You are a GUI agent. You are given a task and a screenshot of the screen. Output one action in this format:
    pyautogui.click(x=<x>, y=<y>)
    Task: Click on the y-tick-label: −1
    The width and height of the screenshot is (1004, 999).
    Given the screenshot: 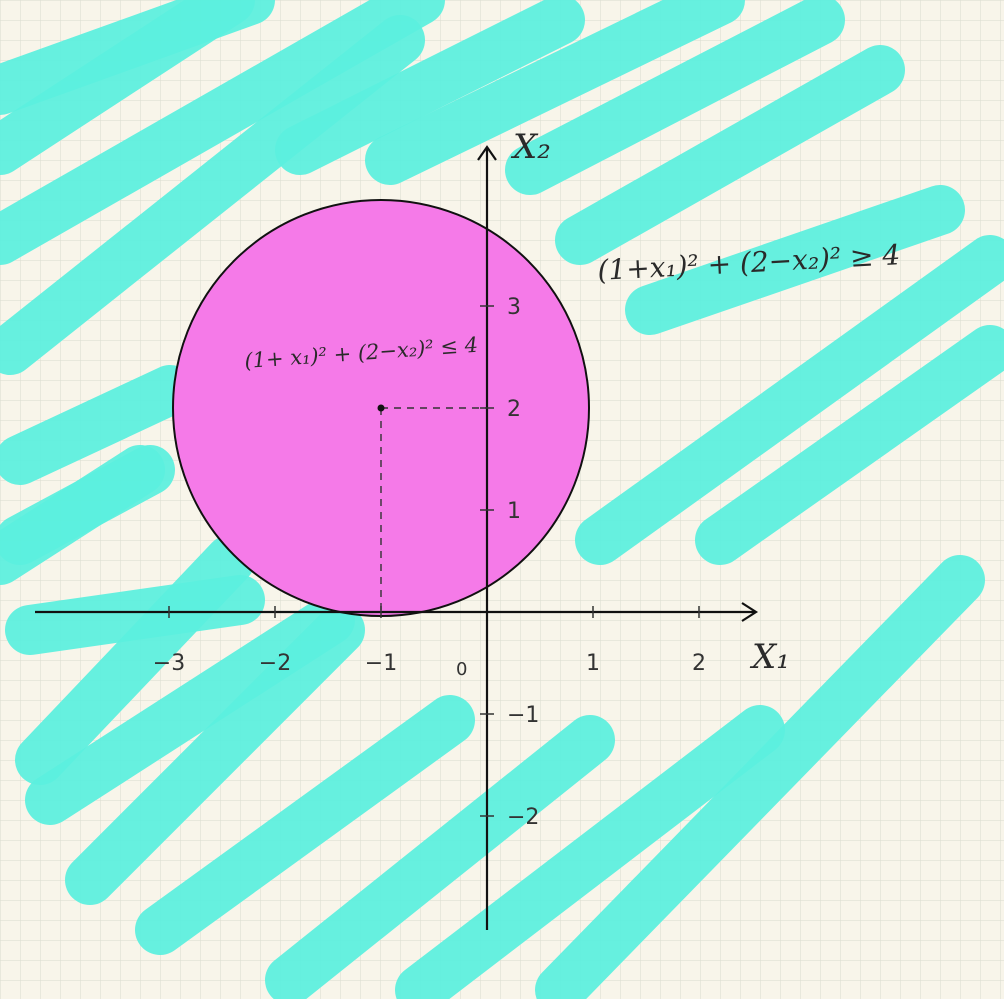 What is the action you would take?
    pyautogui.click(x=523, y=715)
    